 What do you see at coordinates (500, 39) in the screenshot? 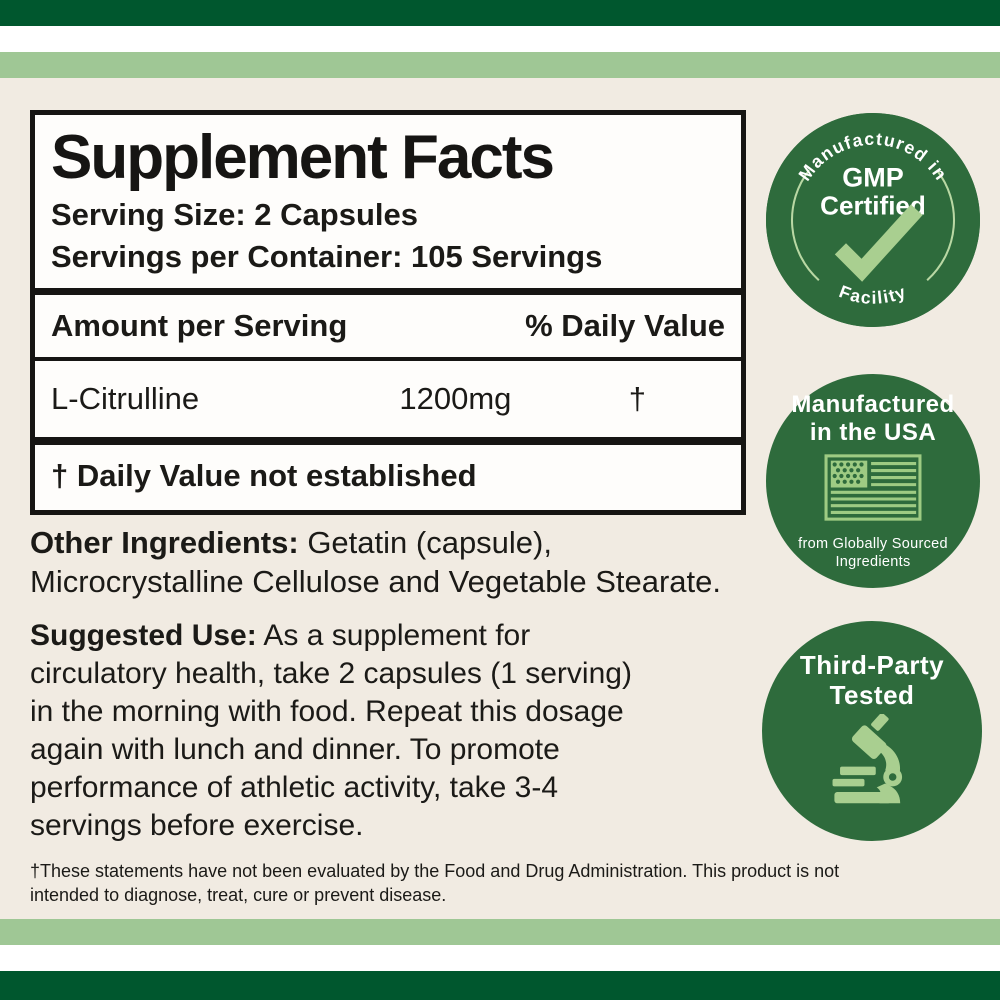
I see `top-stripe-white` at bounding box center [500, 39].